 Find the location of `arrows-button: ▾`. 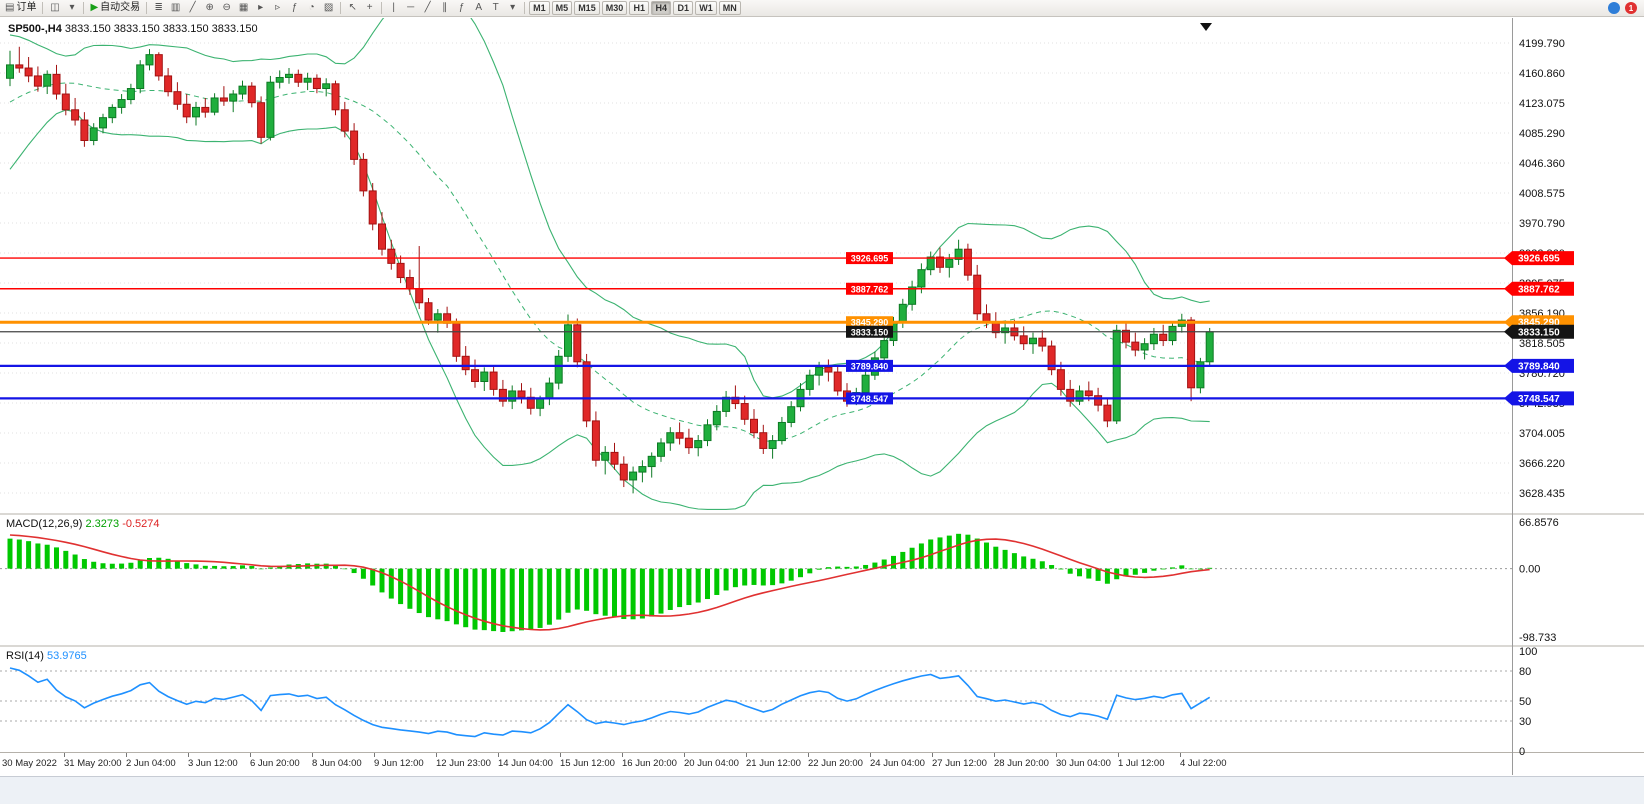

arrows-button: ▾ is located at coordinates (512, 8).